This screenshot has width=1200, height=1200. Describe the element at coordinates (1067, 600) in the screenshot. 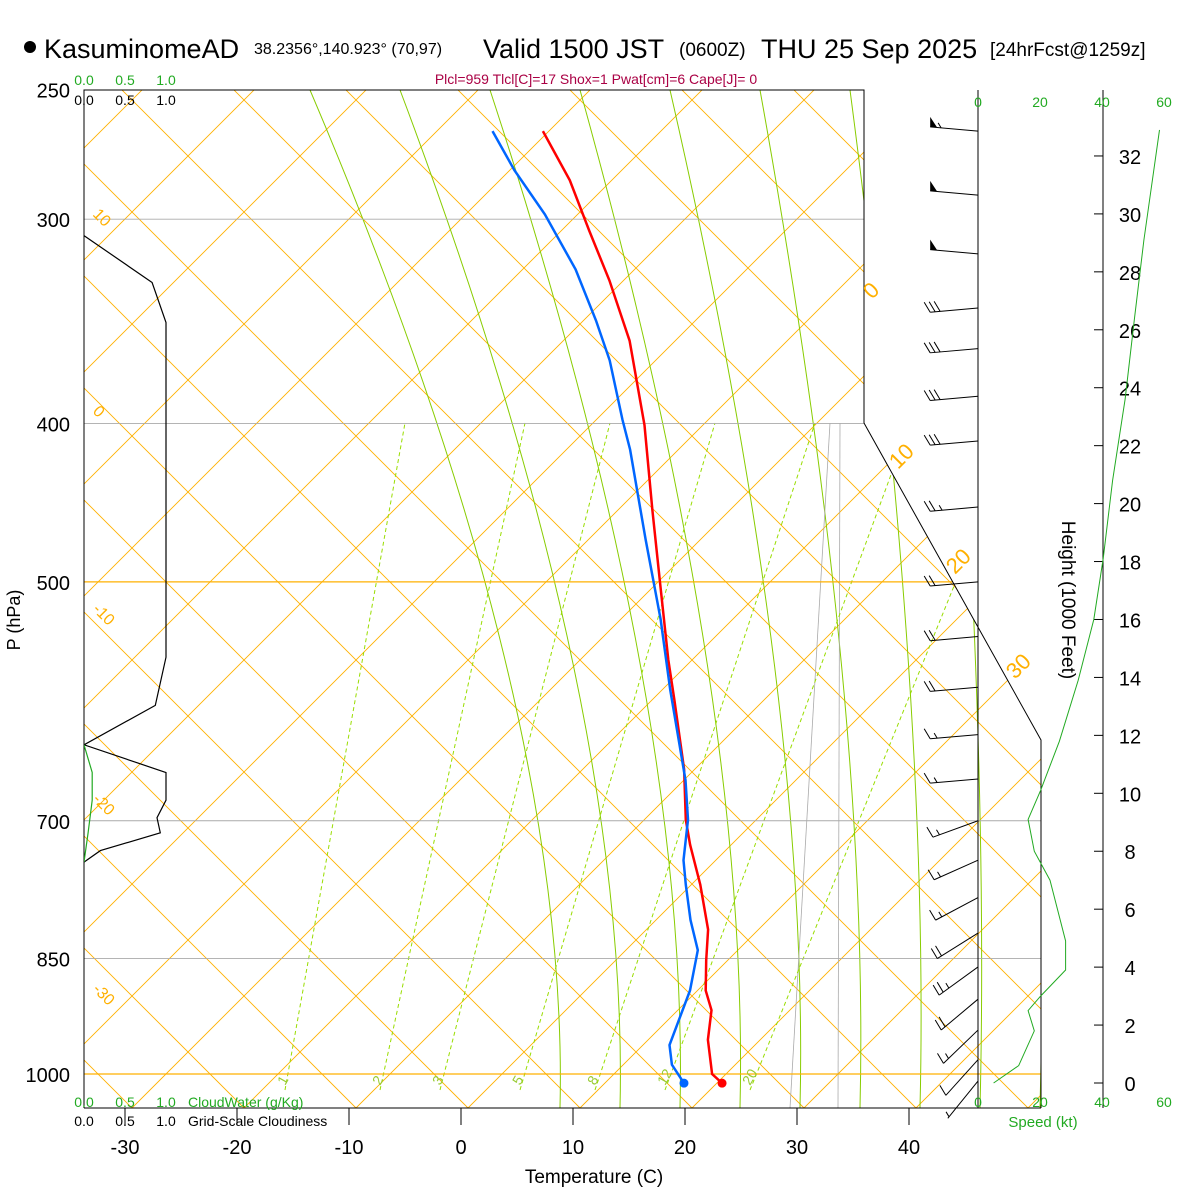

I see `height-axis-title: Height (1000 Feet)` at that location.